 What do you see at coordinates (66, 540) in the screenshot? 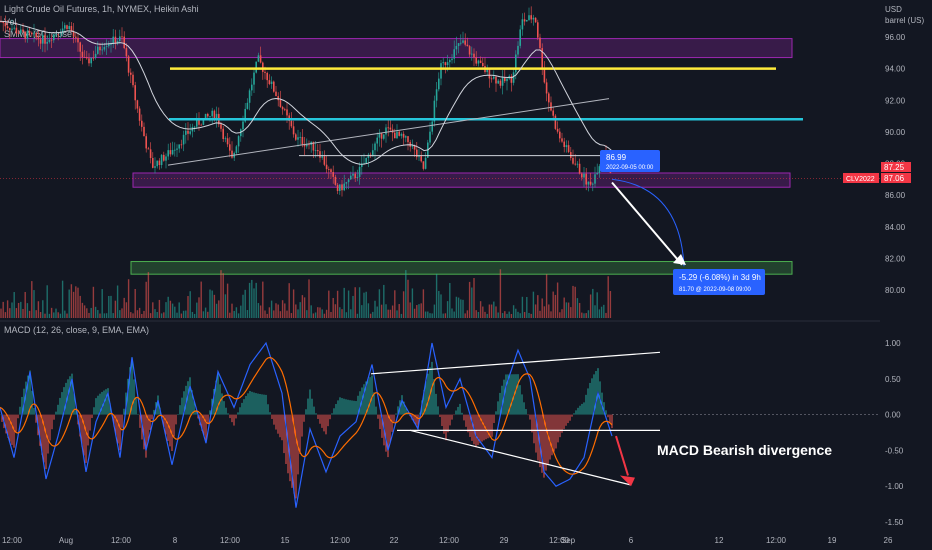
I see `time-tick-label: Aug` at bounding box center [66, 540].